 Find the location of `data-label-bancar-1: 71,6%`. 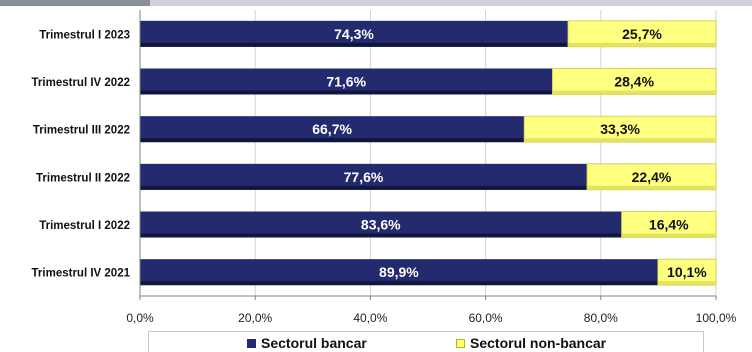

data-label-bancar-1: 71,6% is located at coordinates (346, 82).